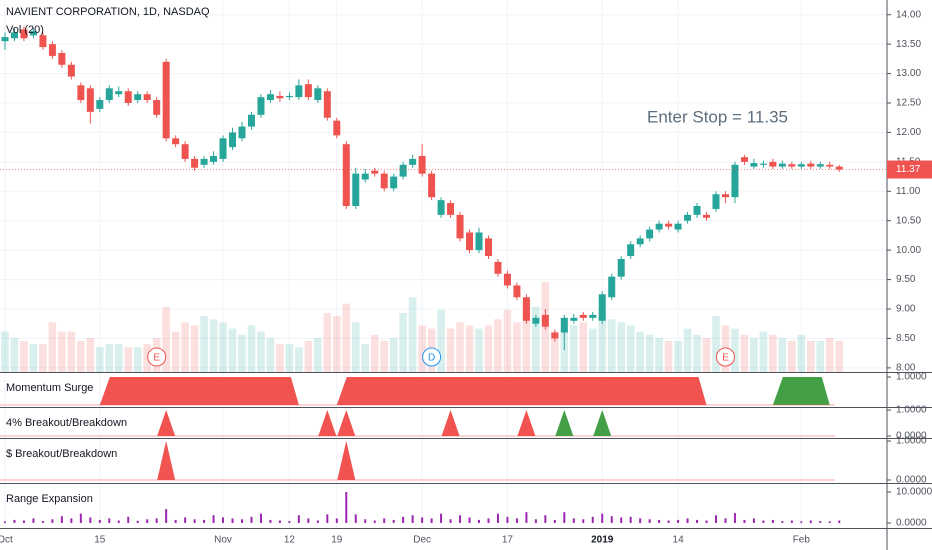 This screenshot has height=550, width=932. Describe the element at coordinates (906, 338) in the screenshot. I see `y-tick-label: 8.50` at that location.